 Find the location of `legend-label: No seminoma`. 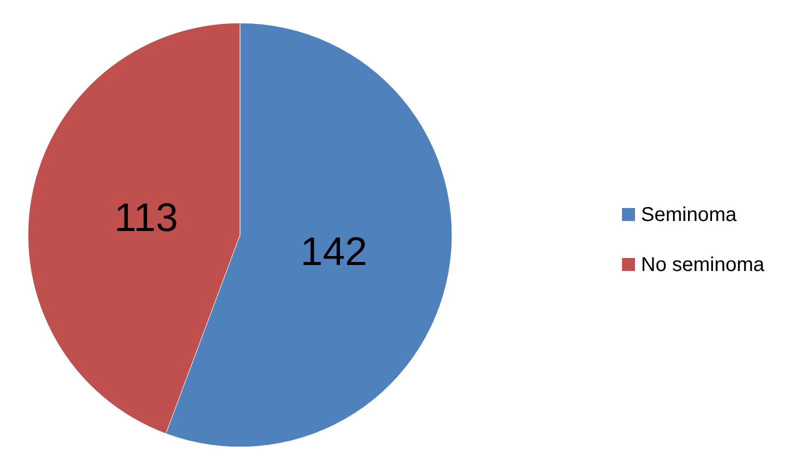

legend-label: No seminoma is located at coordinates (703, 265).